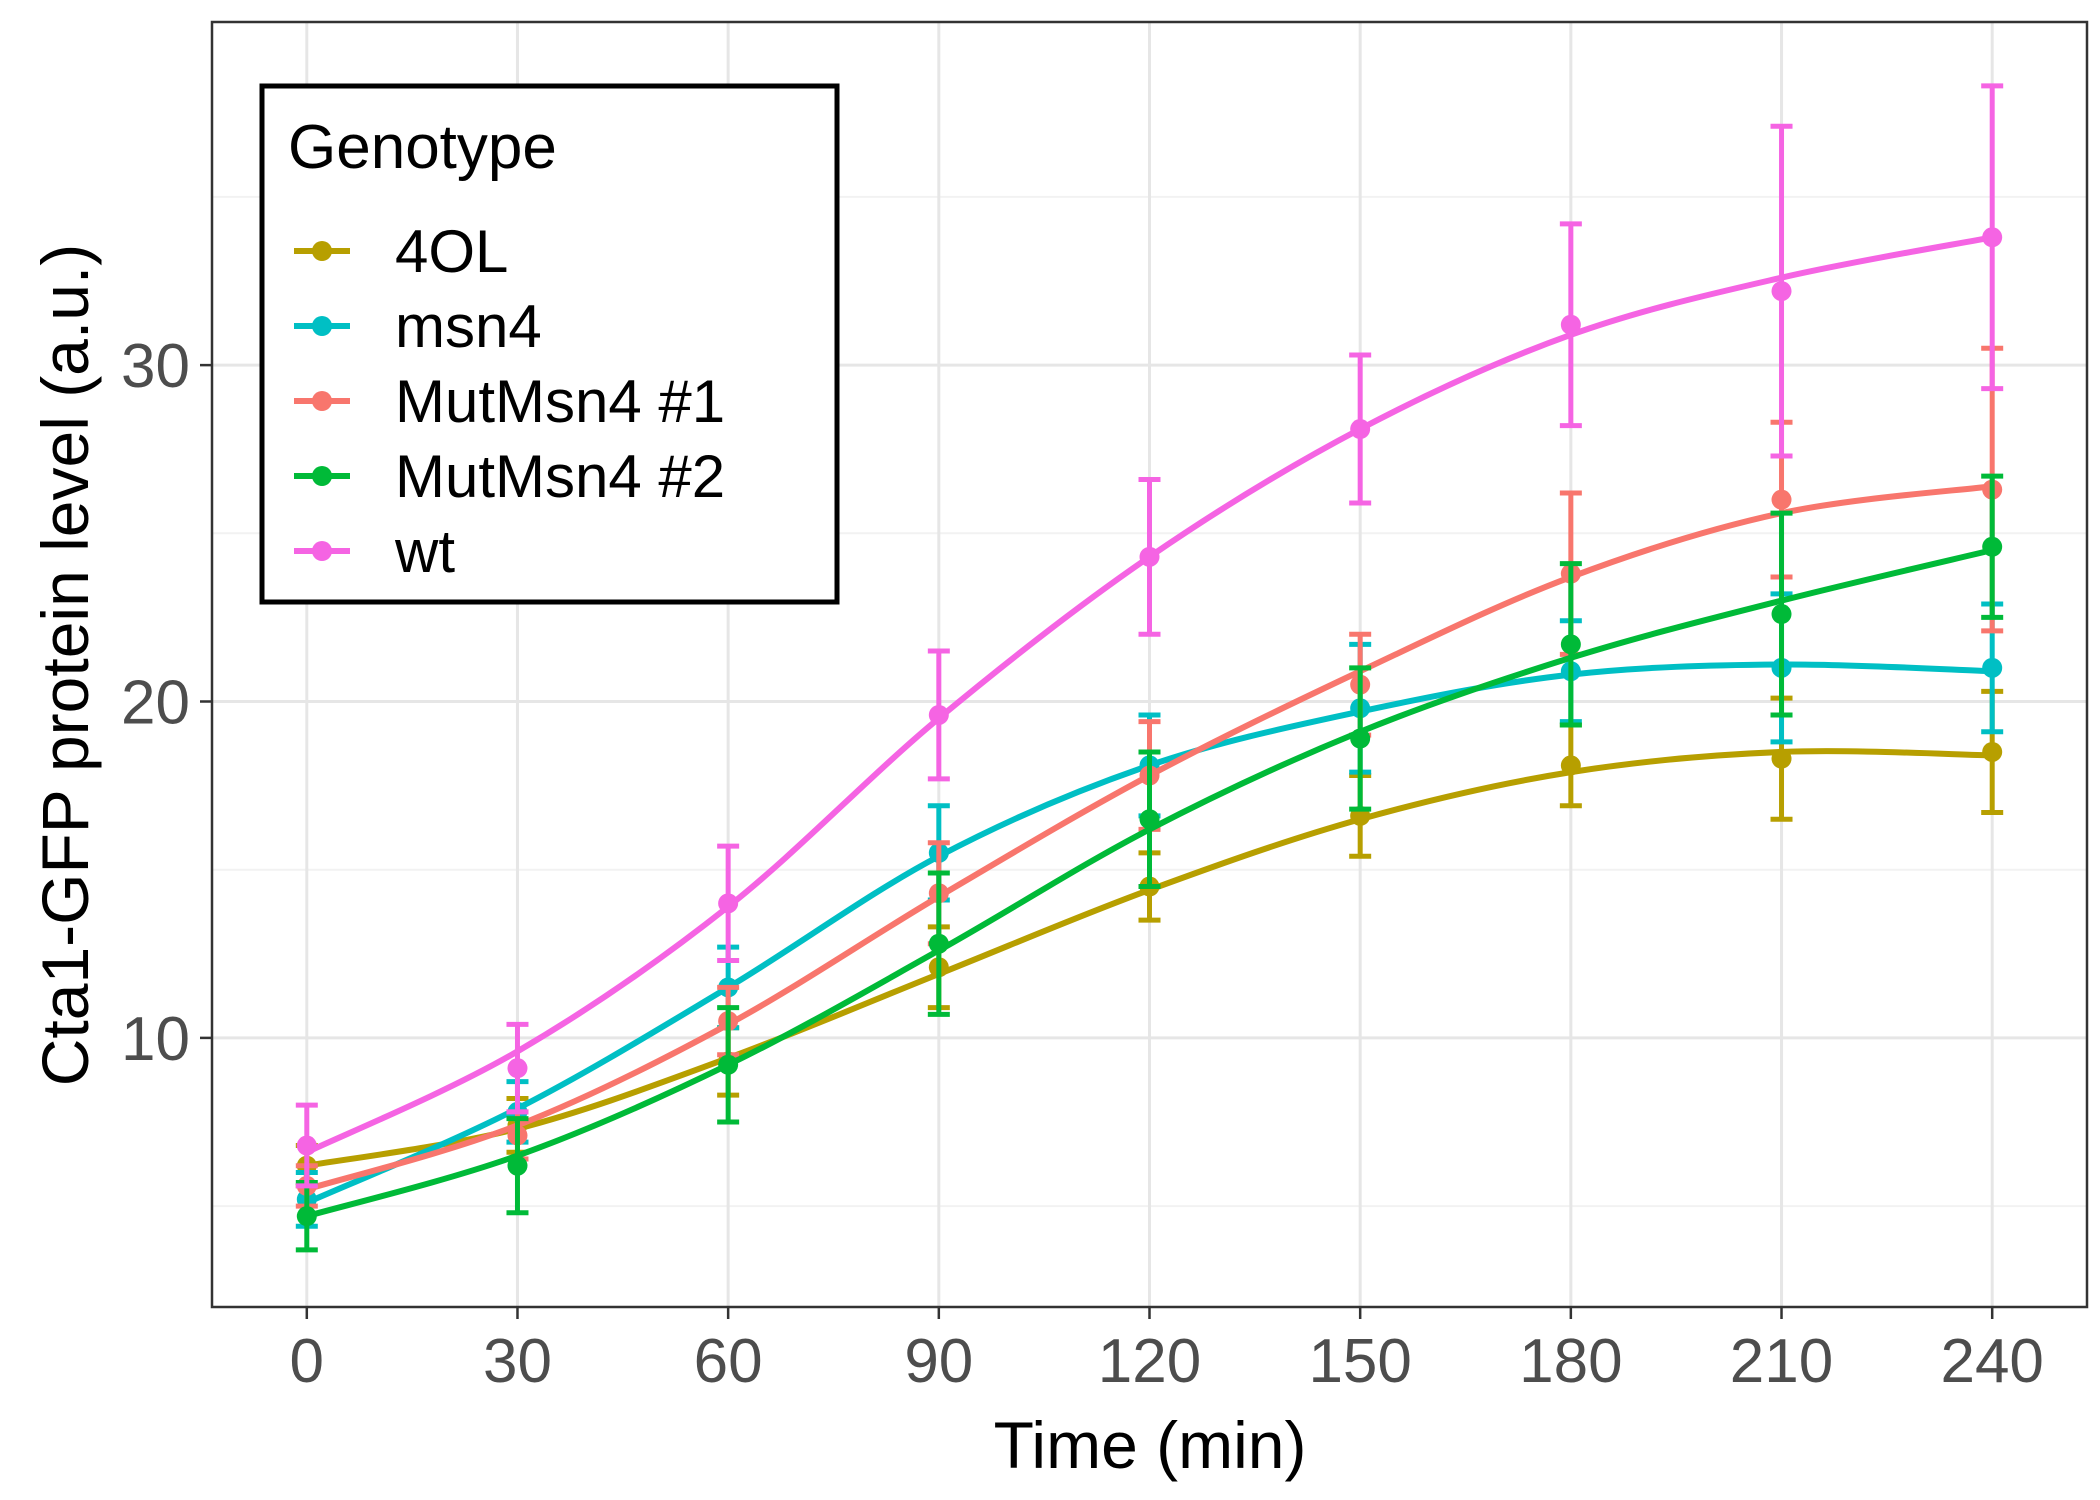  I want to click on y-tick-label: 30, so click(155, 366).